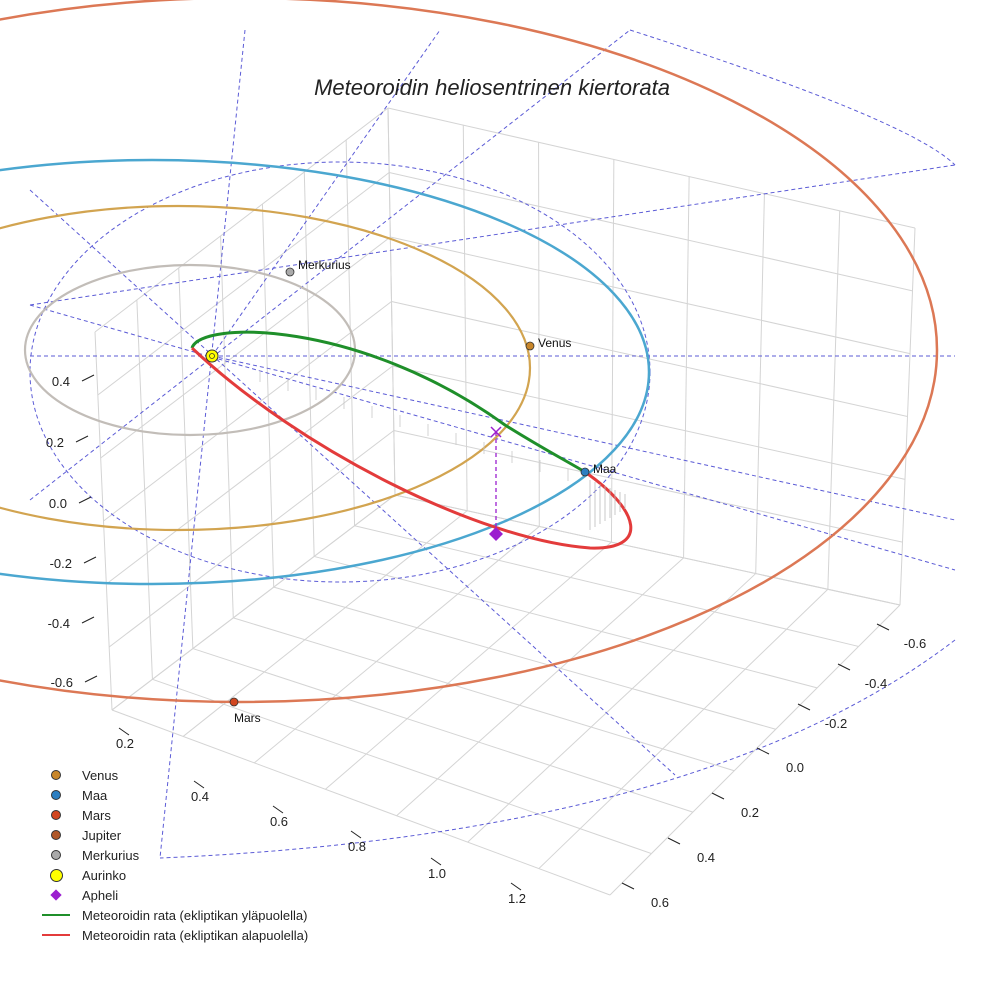  Describe the element at coordinates (61, 563) in the screenshot. I see `z-tick-label: -0.2` at that location.